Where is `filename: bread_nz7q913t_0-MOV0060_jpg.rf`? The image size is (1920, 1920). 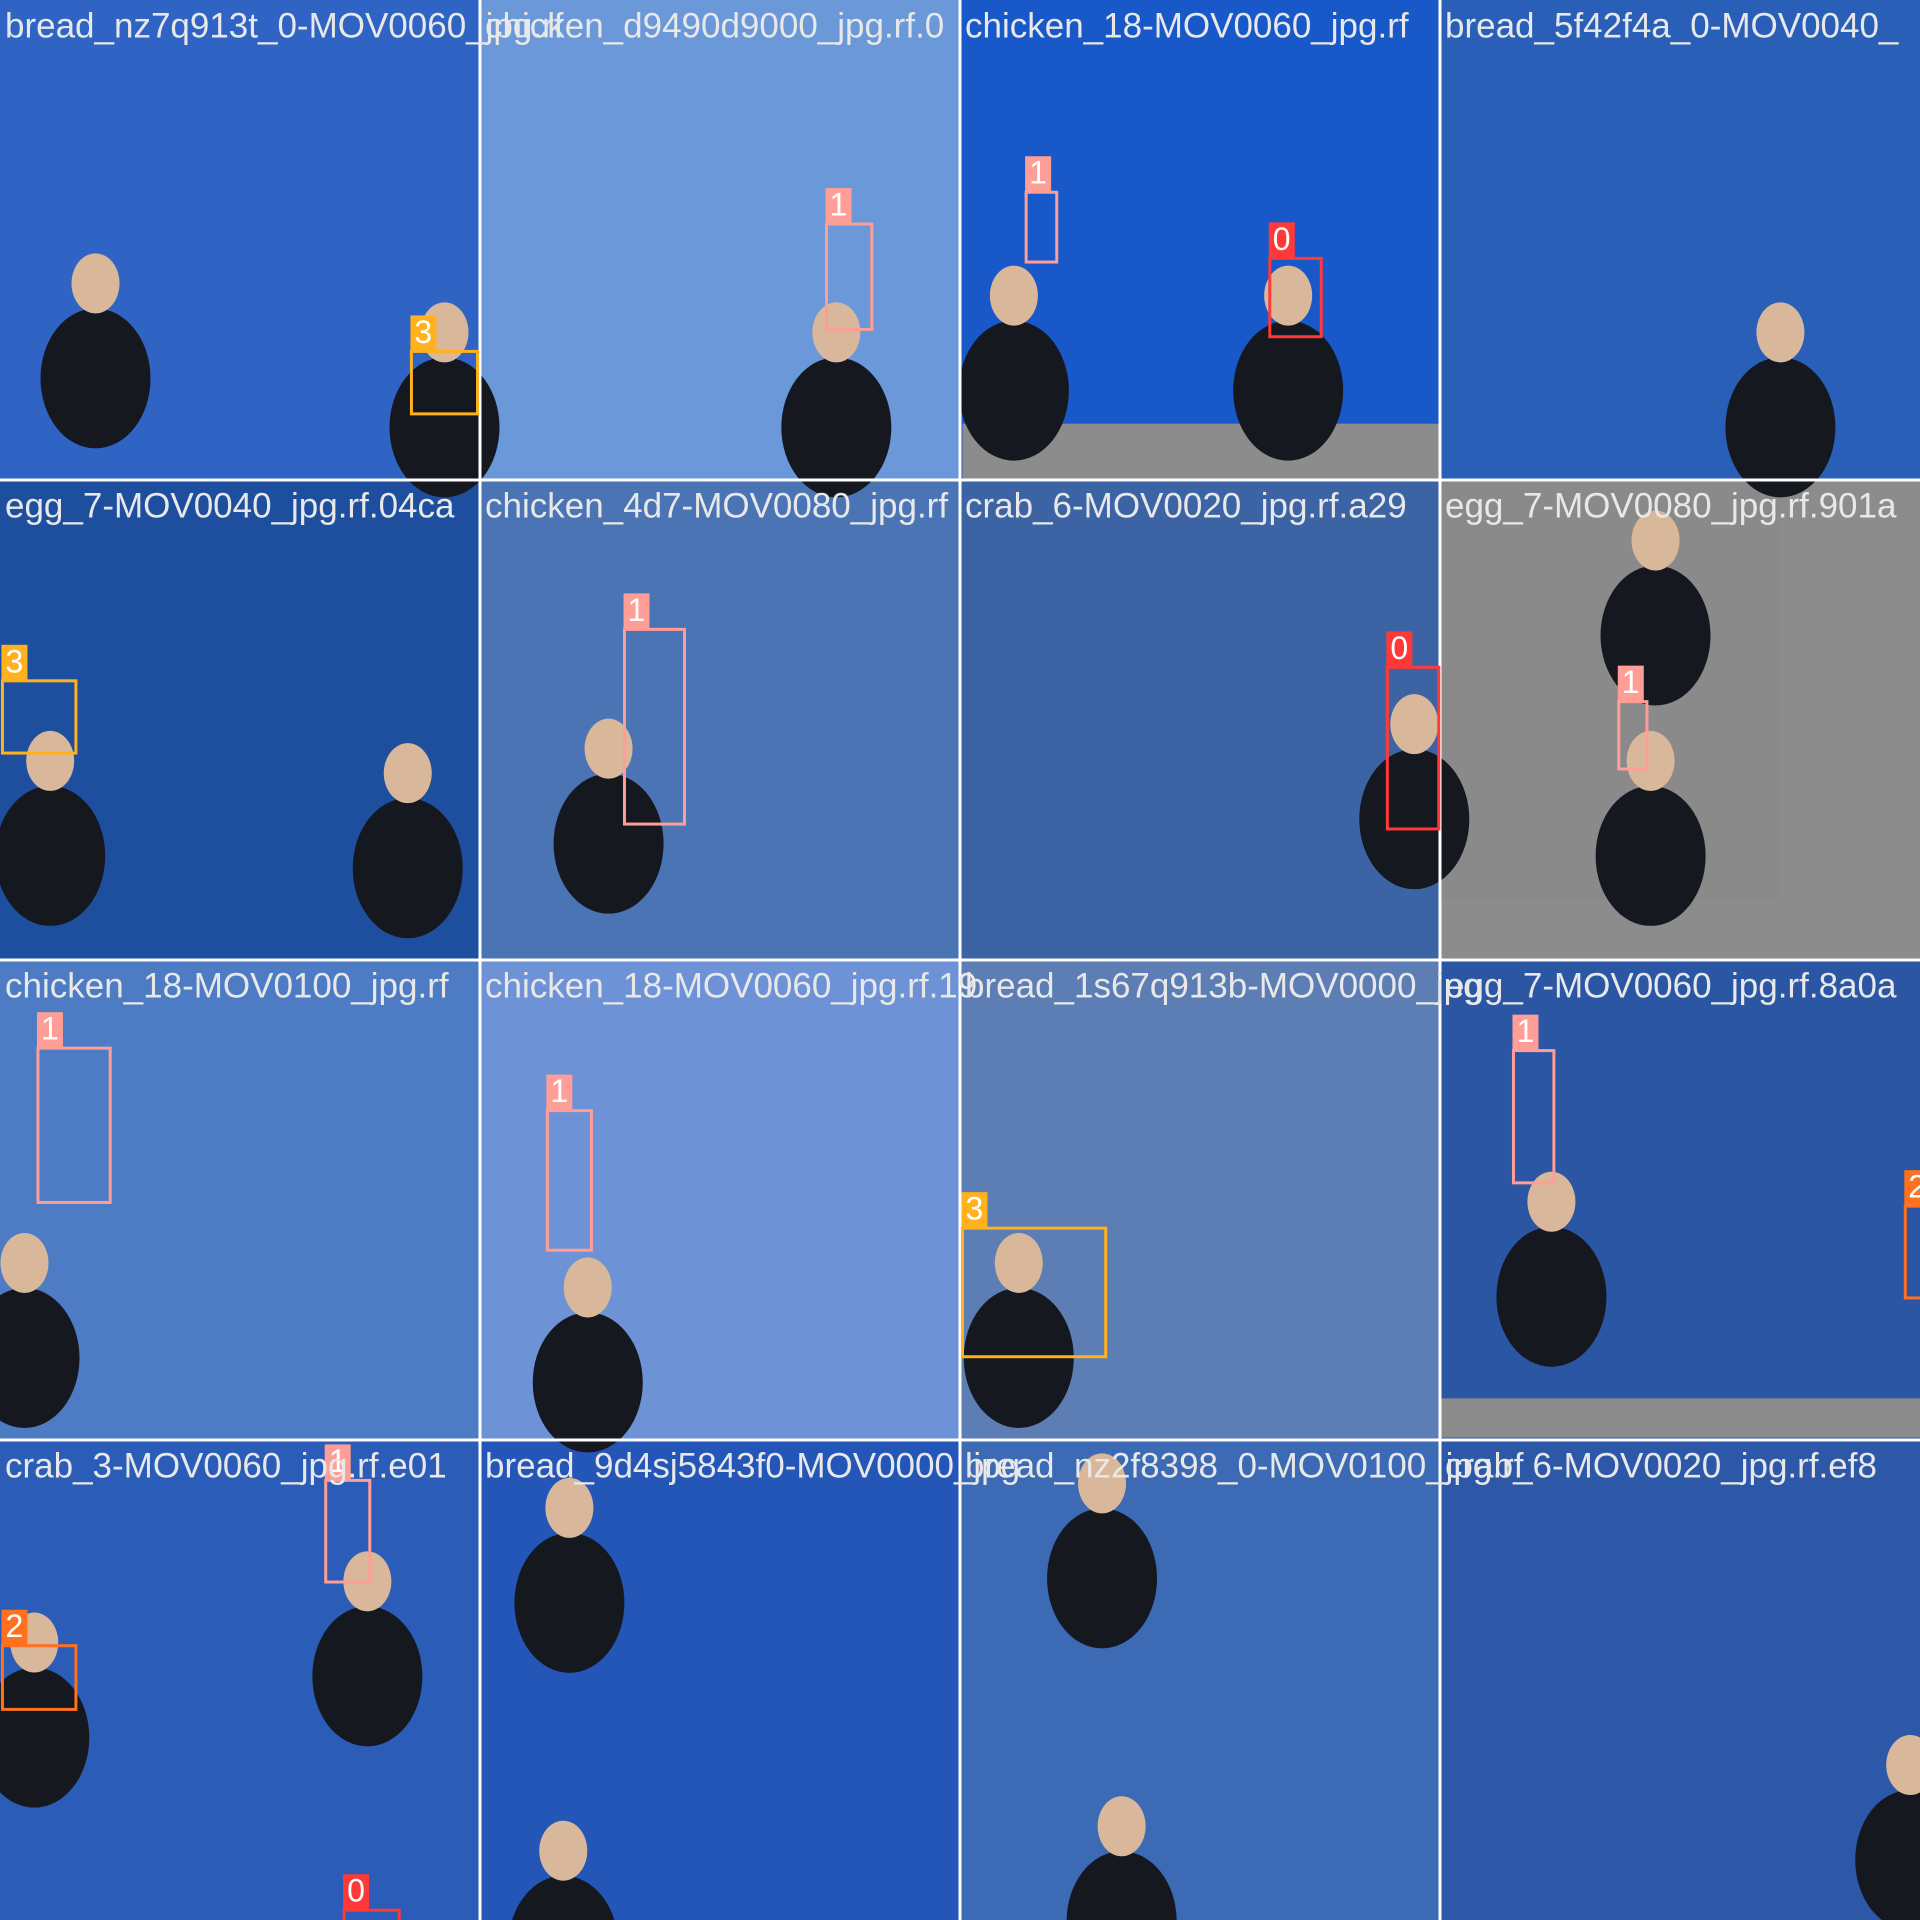
filename: bread_nz7q913t_0-MOV0060_jpg.rf is located at coordinates (284, 25).